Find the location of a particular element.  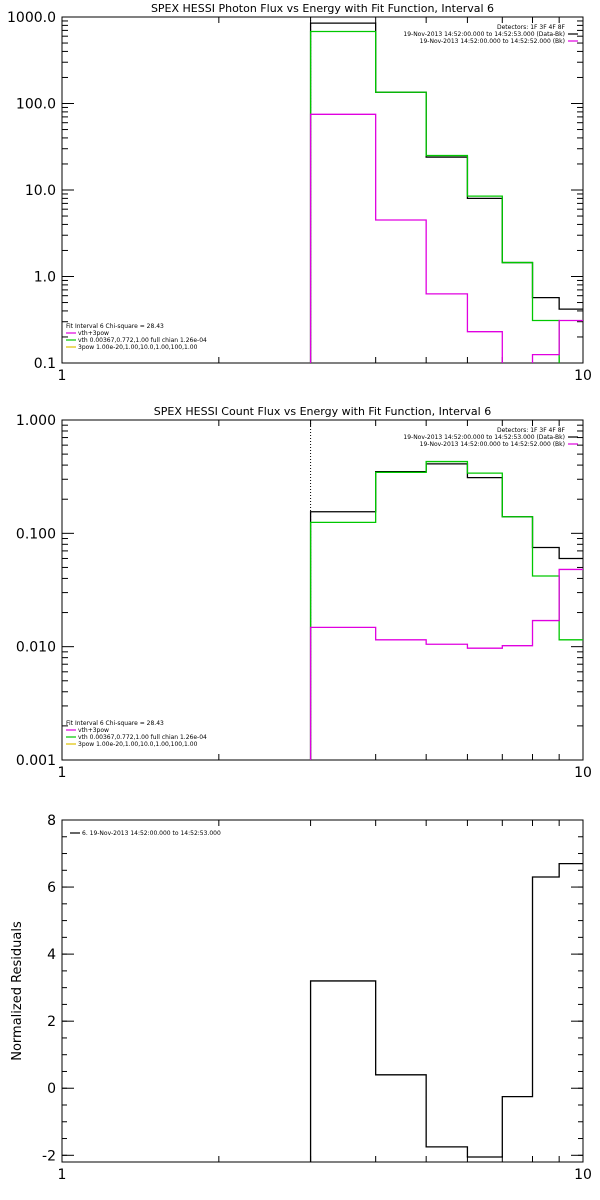

y-tick-label: 0.100 is located at coordinates (36, 534).